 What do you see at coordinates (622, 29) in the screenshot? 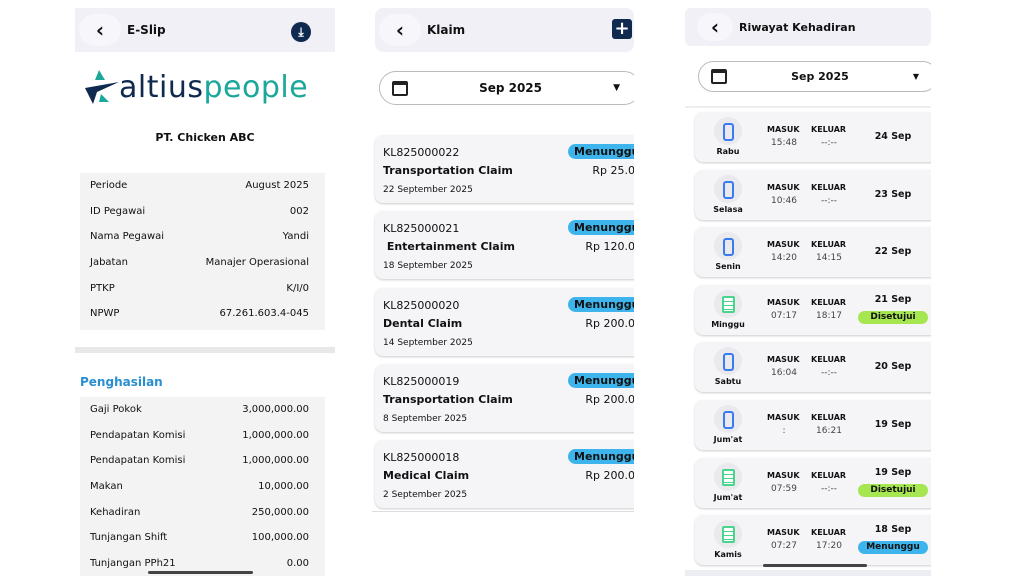
I see `add-claim-button: +` at bounding box center [622, 29].